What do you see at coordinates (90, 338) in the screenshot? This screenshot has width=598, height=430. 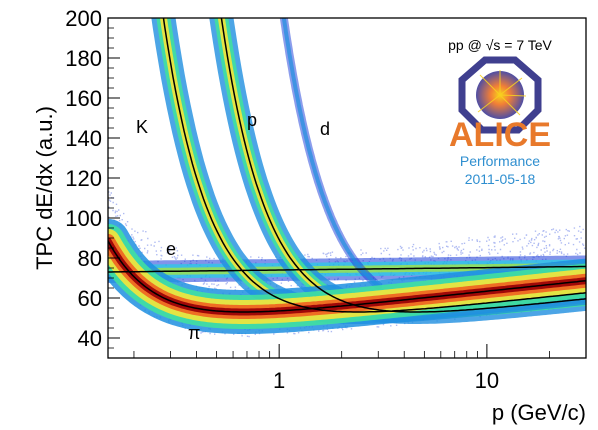 I see `y-tick-label: 40` at bounding box center [90, 338].